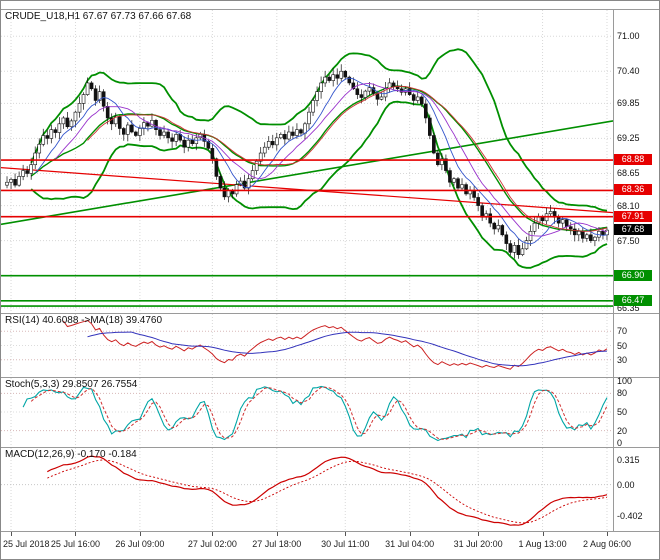 Image resolution: width=660 pixels, height=560 pixels. I want to click on price-tag: 68.36, so click(633, 190).